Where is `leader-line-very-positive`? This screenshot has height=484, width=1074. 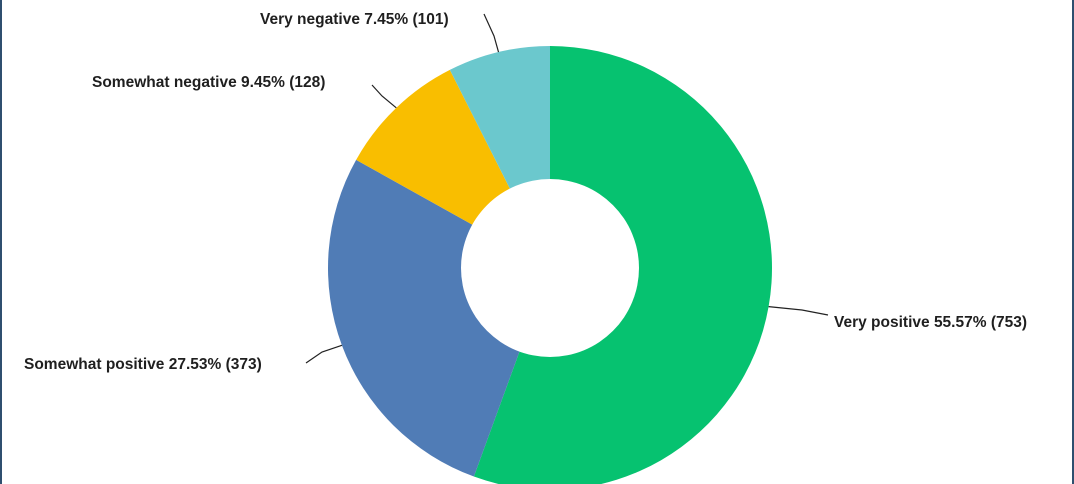
leader-line-very-positive is located at coordinates (798, 311).